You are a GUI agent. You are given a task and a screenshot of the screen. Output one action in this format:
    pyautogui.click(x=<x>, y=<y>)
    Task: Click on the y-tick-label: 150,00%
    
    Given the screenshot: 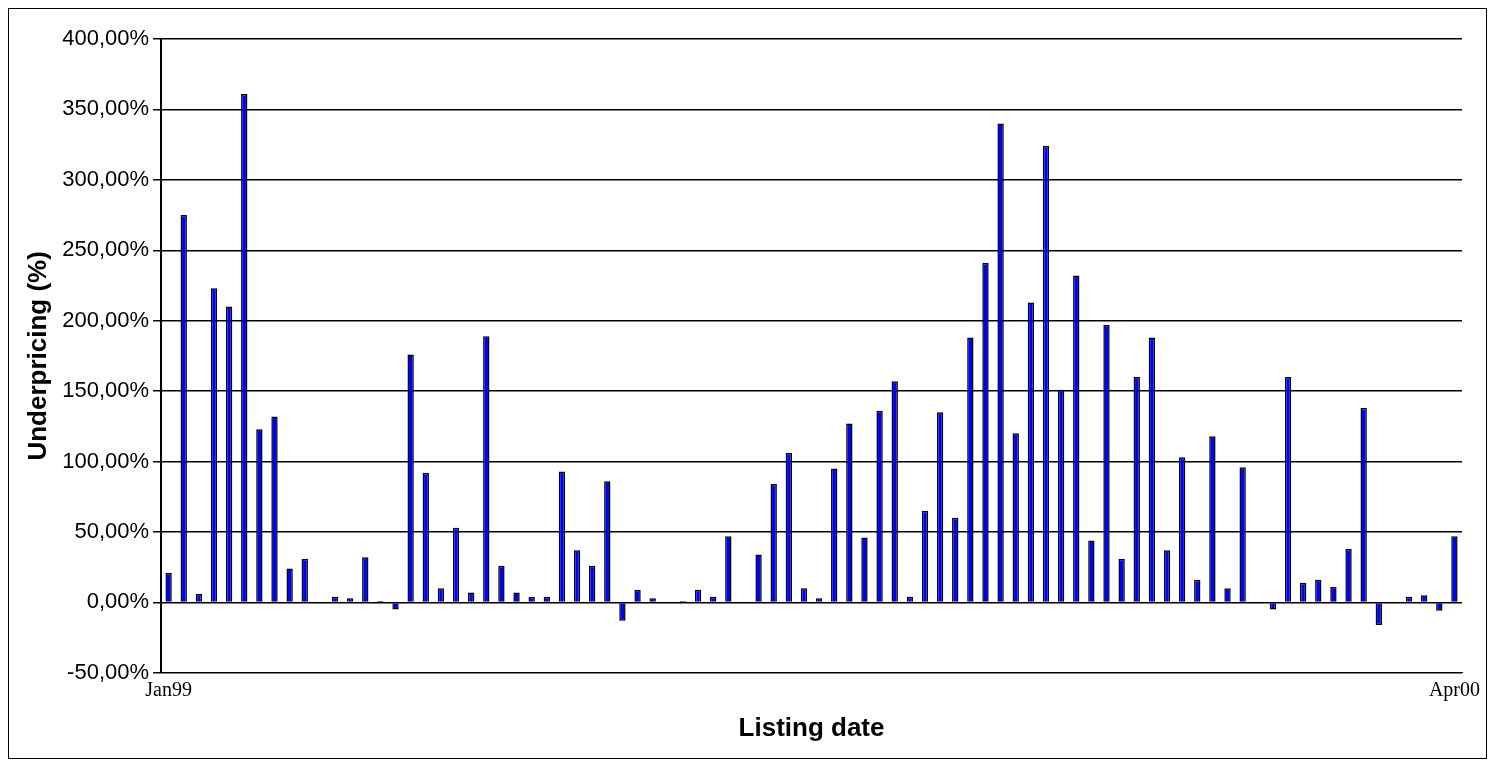 What is the action you would take?
    pyautogui.click(x=106, y=390)
    